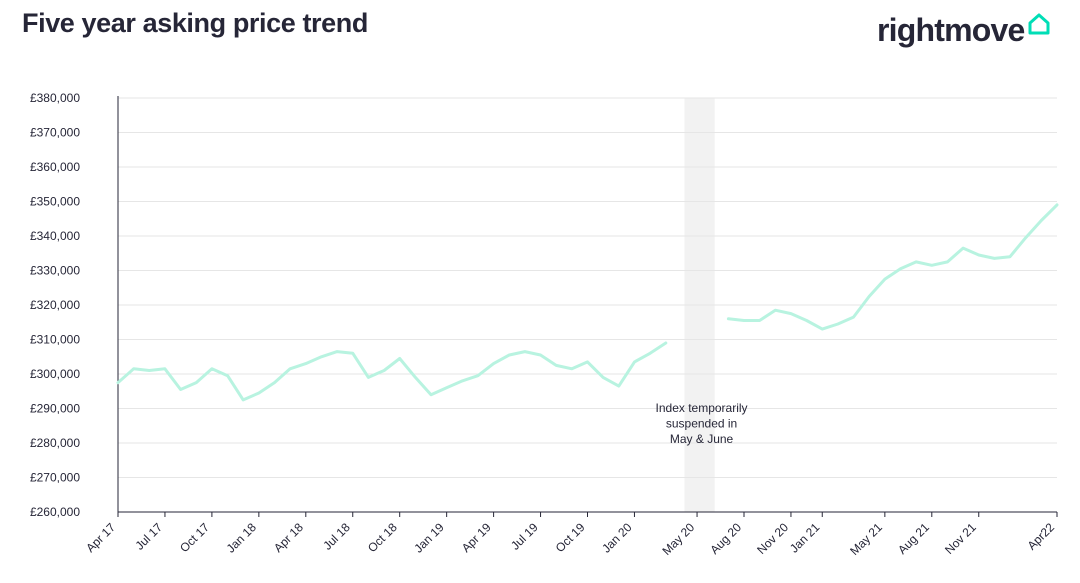 The height and width of the screenshot is (583, 1080). What do you see at coordinates (960, 538) in the screenshot?
I see `x-tick-label: Nov 21` at bounding box center [960, 538].